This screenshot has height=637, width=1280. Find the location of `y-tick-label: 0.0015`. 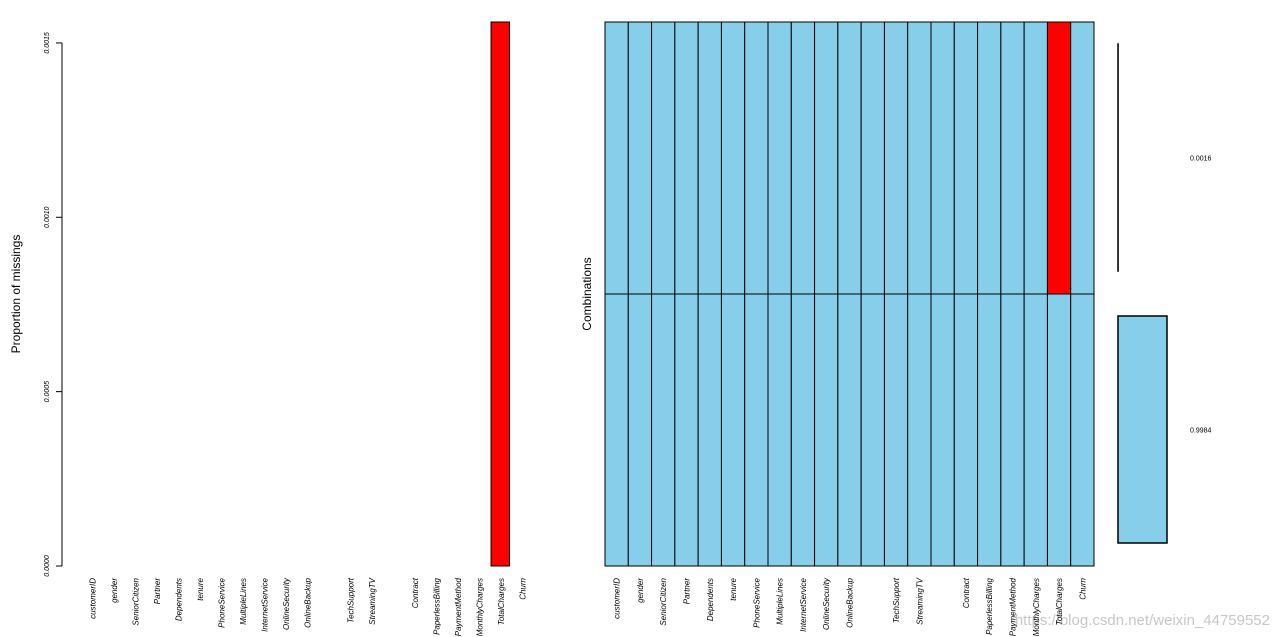

y-tick-label: 0.0015 is located at coordinates (47, 43).